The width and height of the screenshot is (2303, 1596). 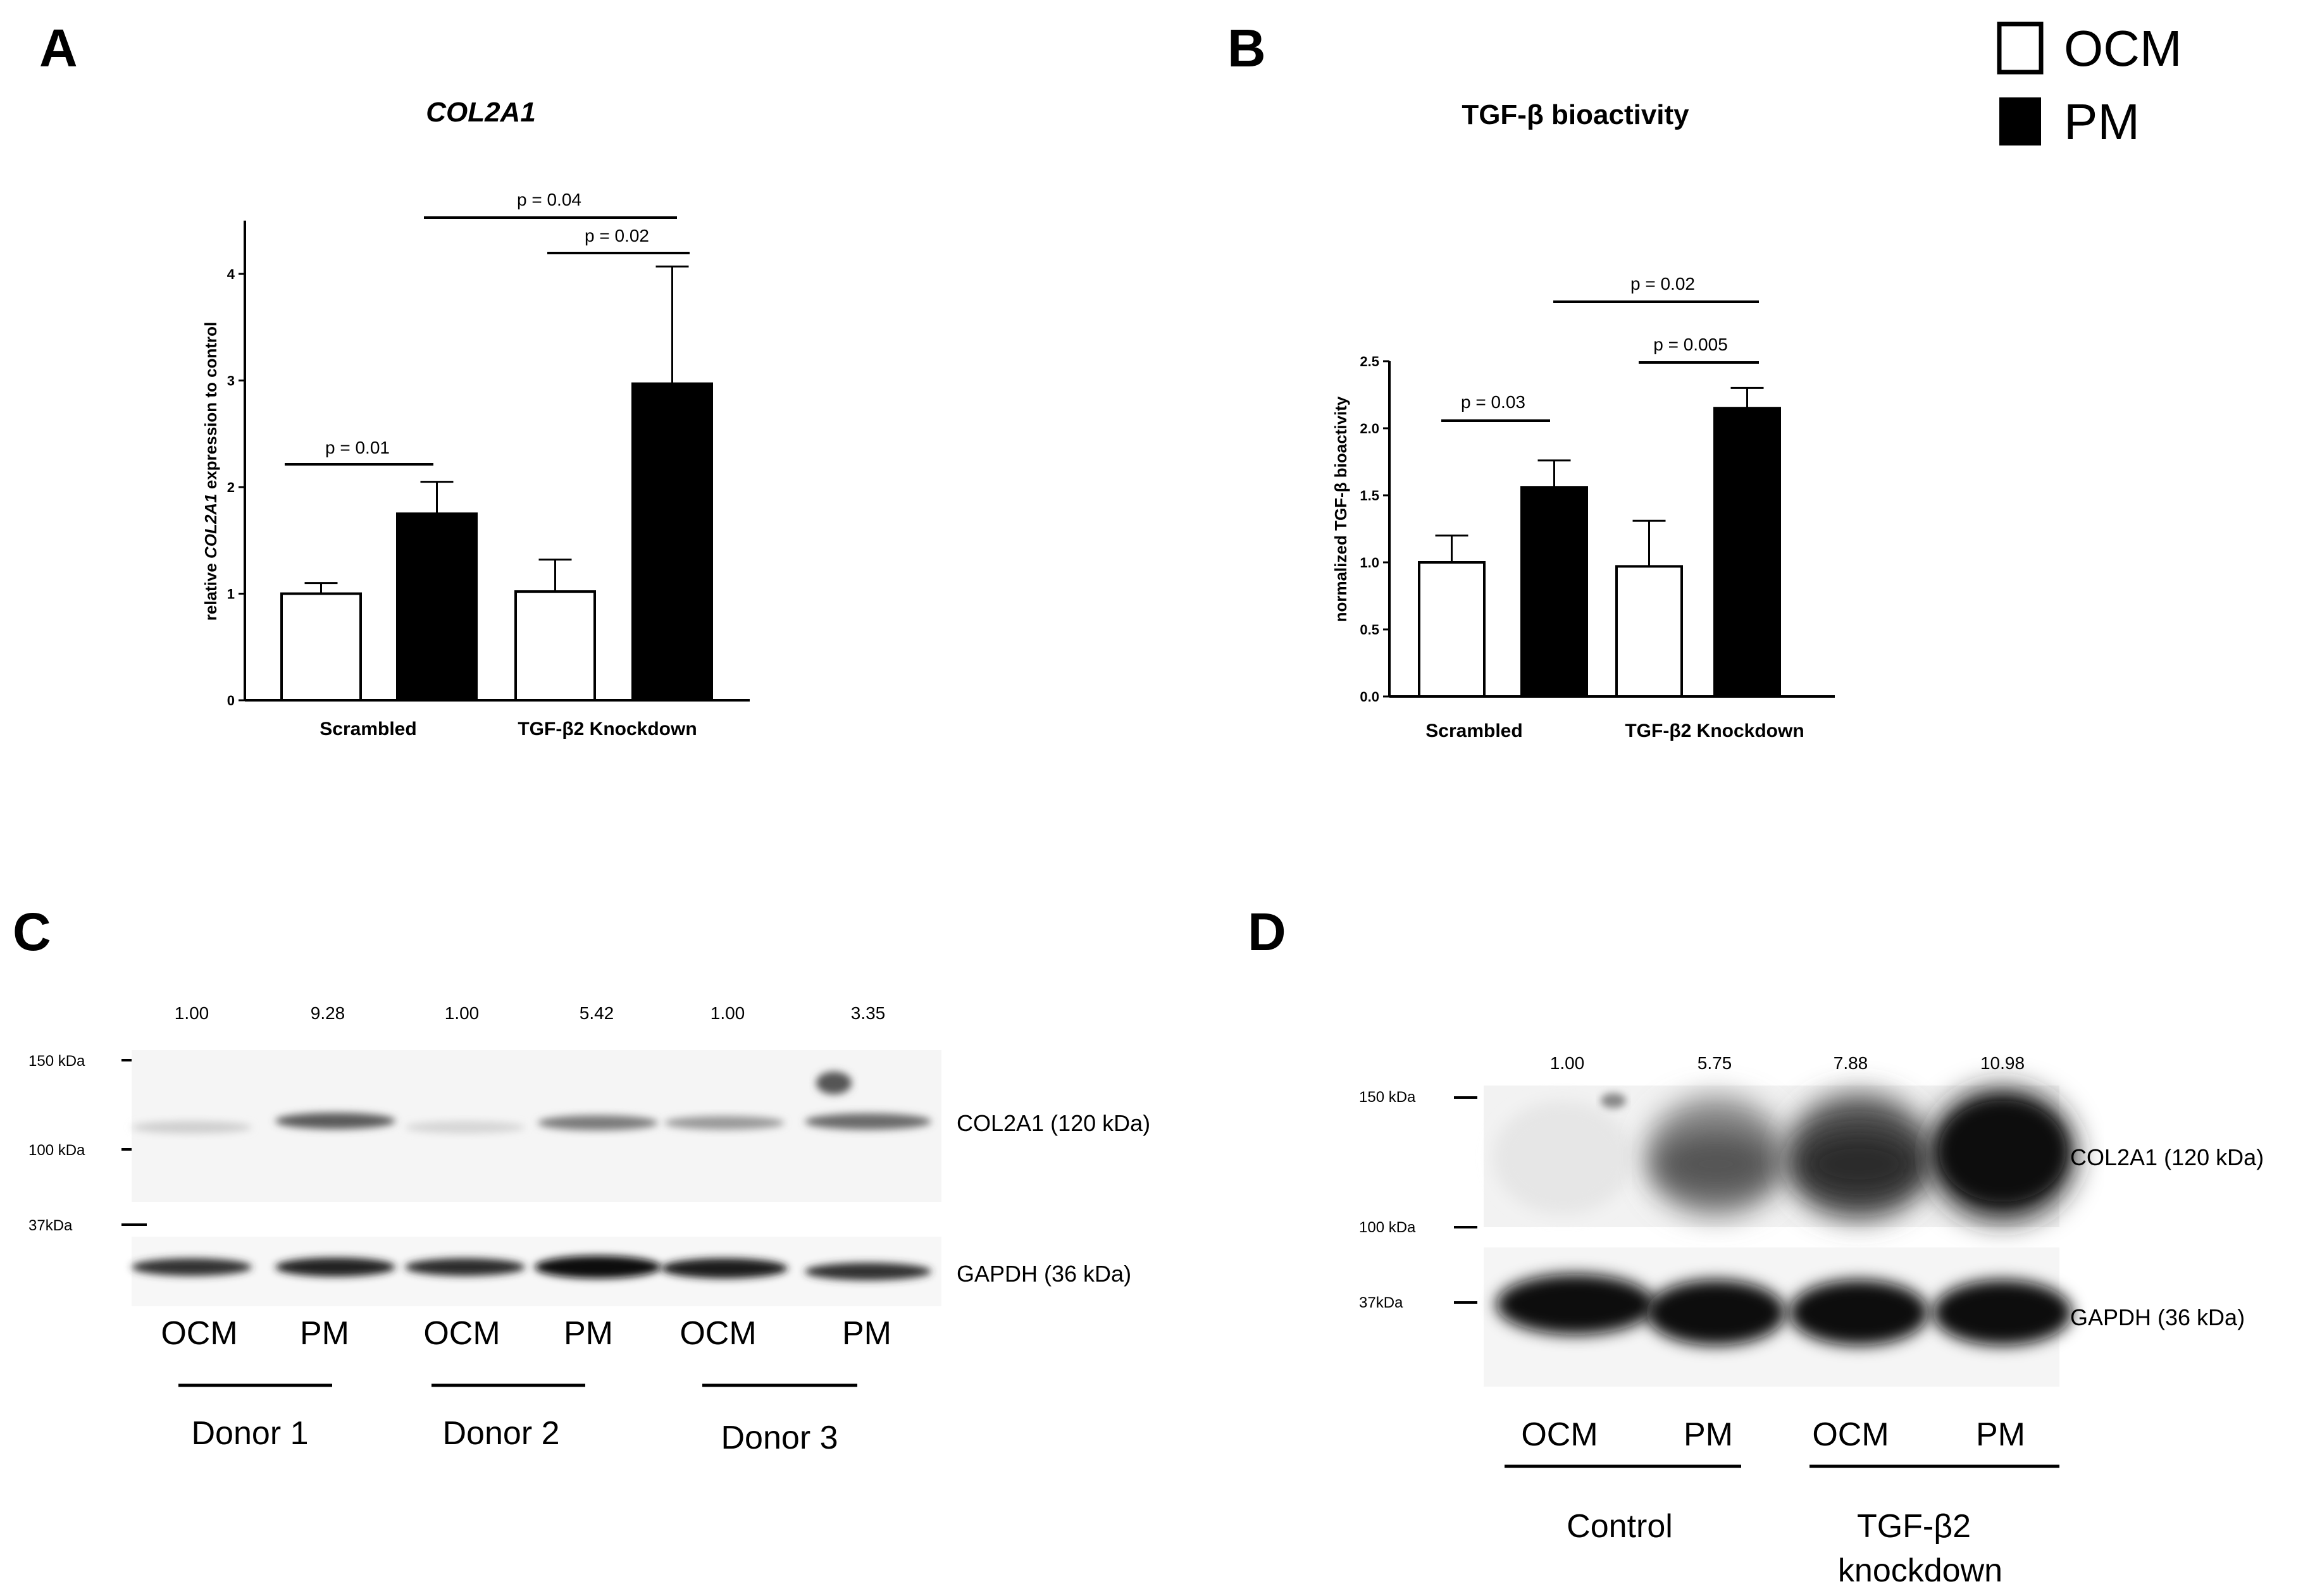 I want to click on legend-label-ocm: OCM, so click(x=2123, y=48).